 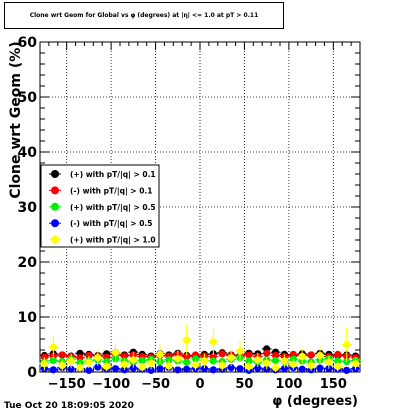 What do you see at coordinates (266, 363) in the screenshot?
I see `marker-s4-p25` at bounding box center [266, 363].